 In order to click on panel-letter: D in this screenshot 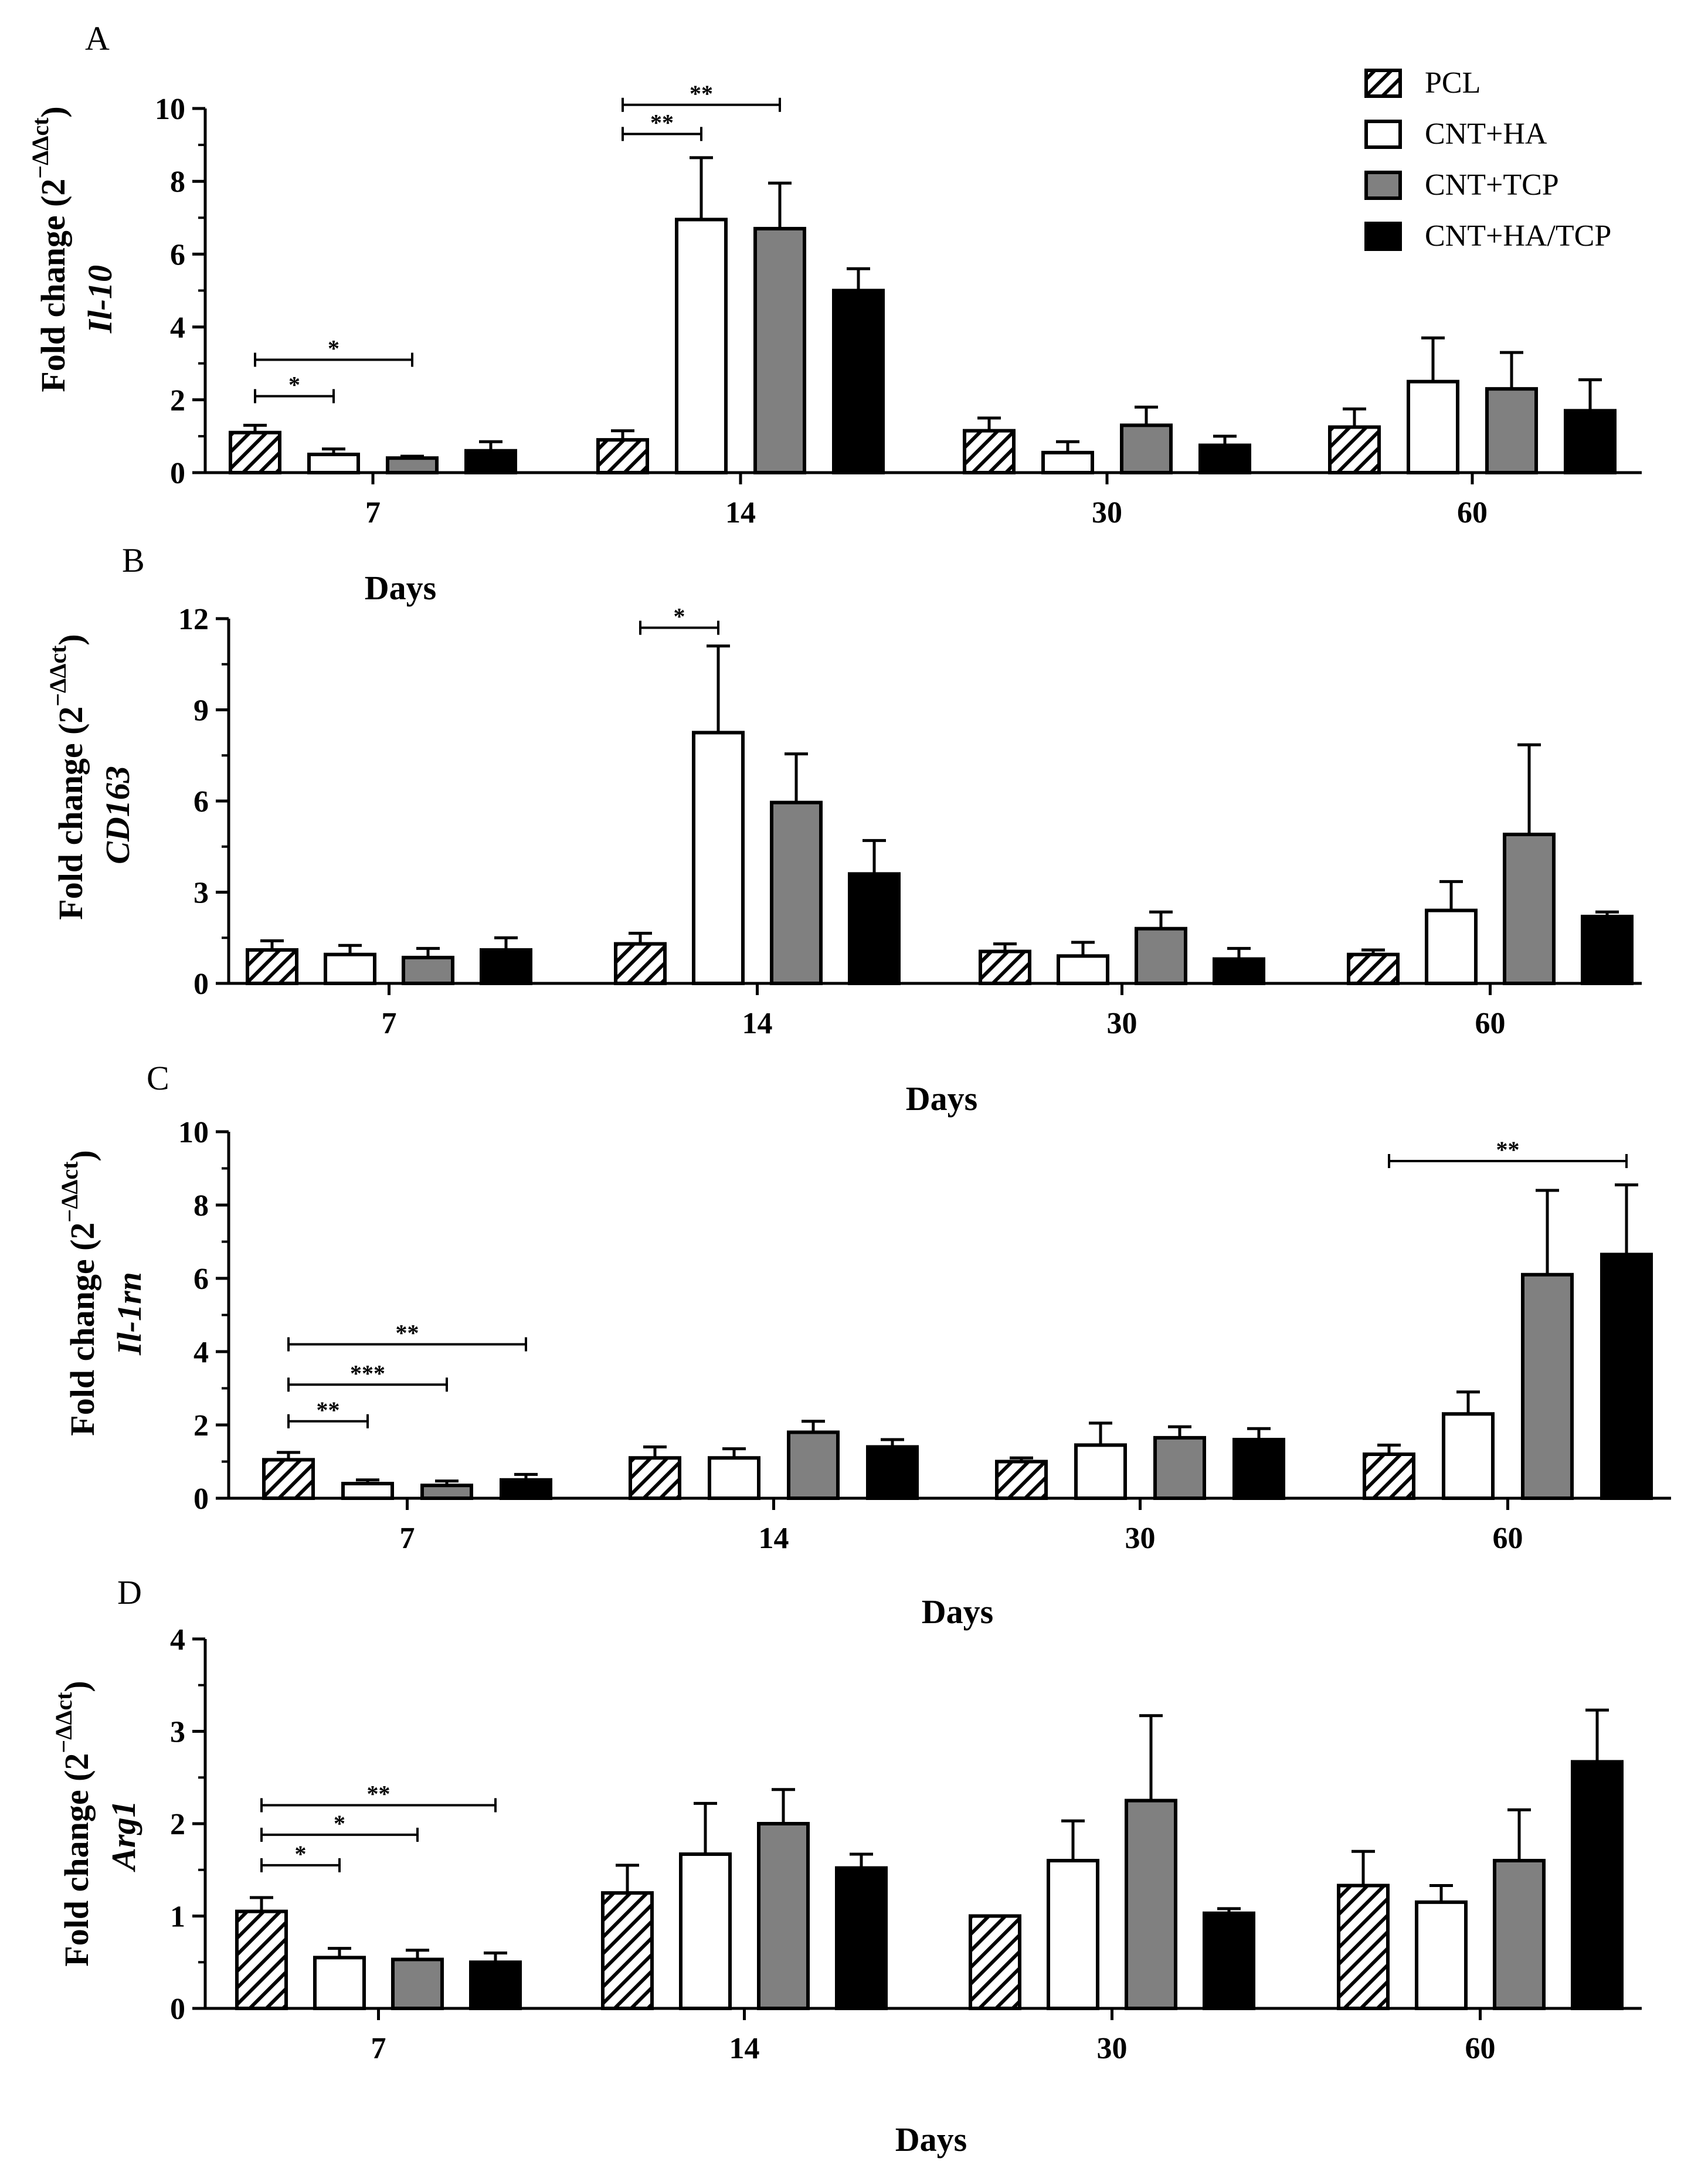, I will do `click(129, 1592)`.